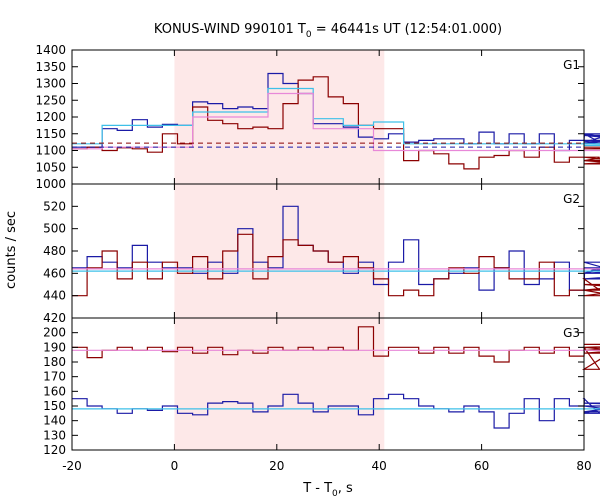  I want to click on y-tick-label: 180, so click(54, 362).